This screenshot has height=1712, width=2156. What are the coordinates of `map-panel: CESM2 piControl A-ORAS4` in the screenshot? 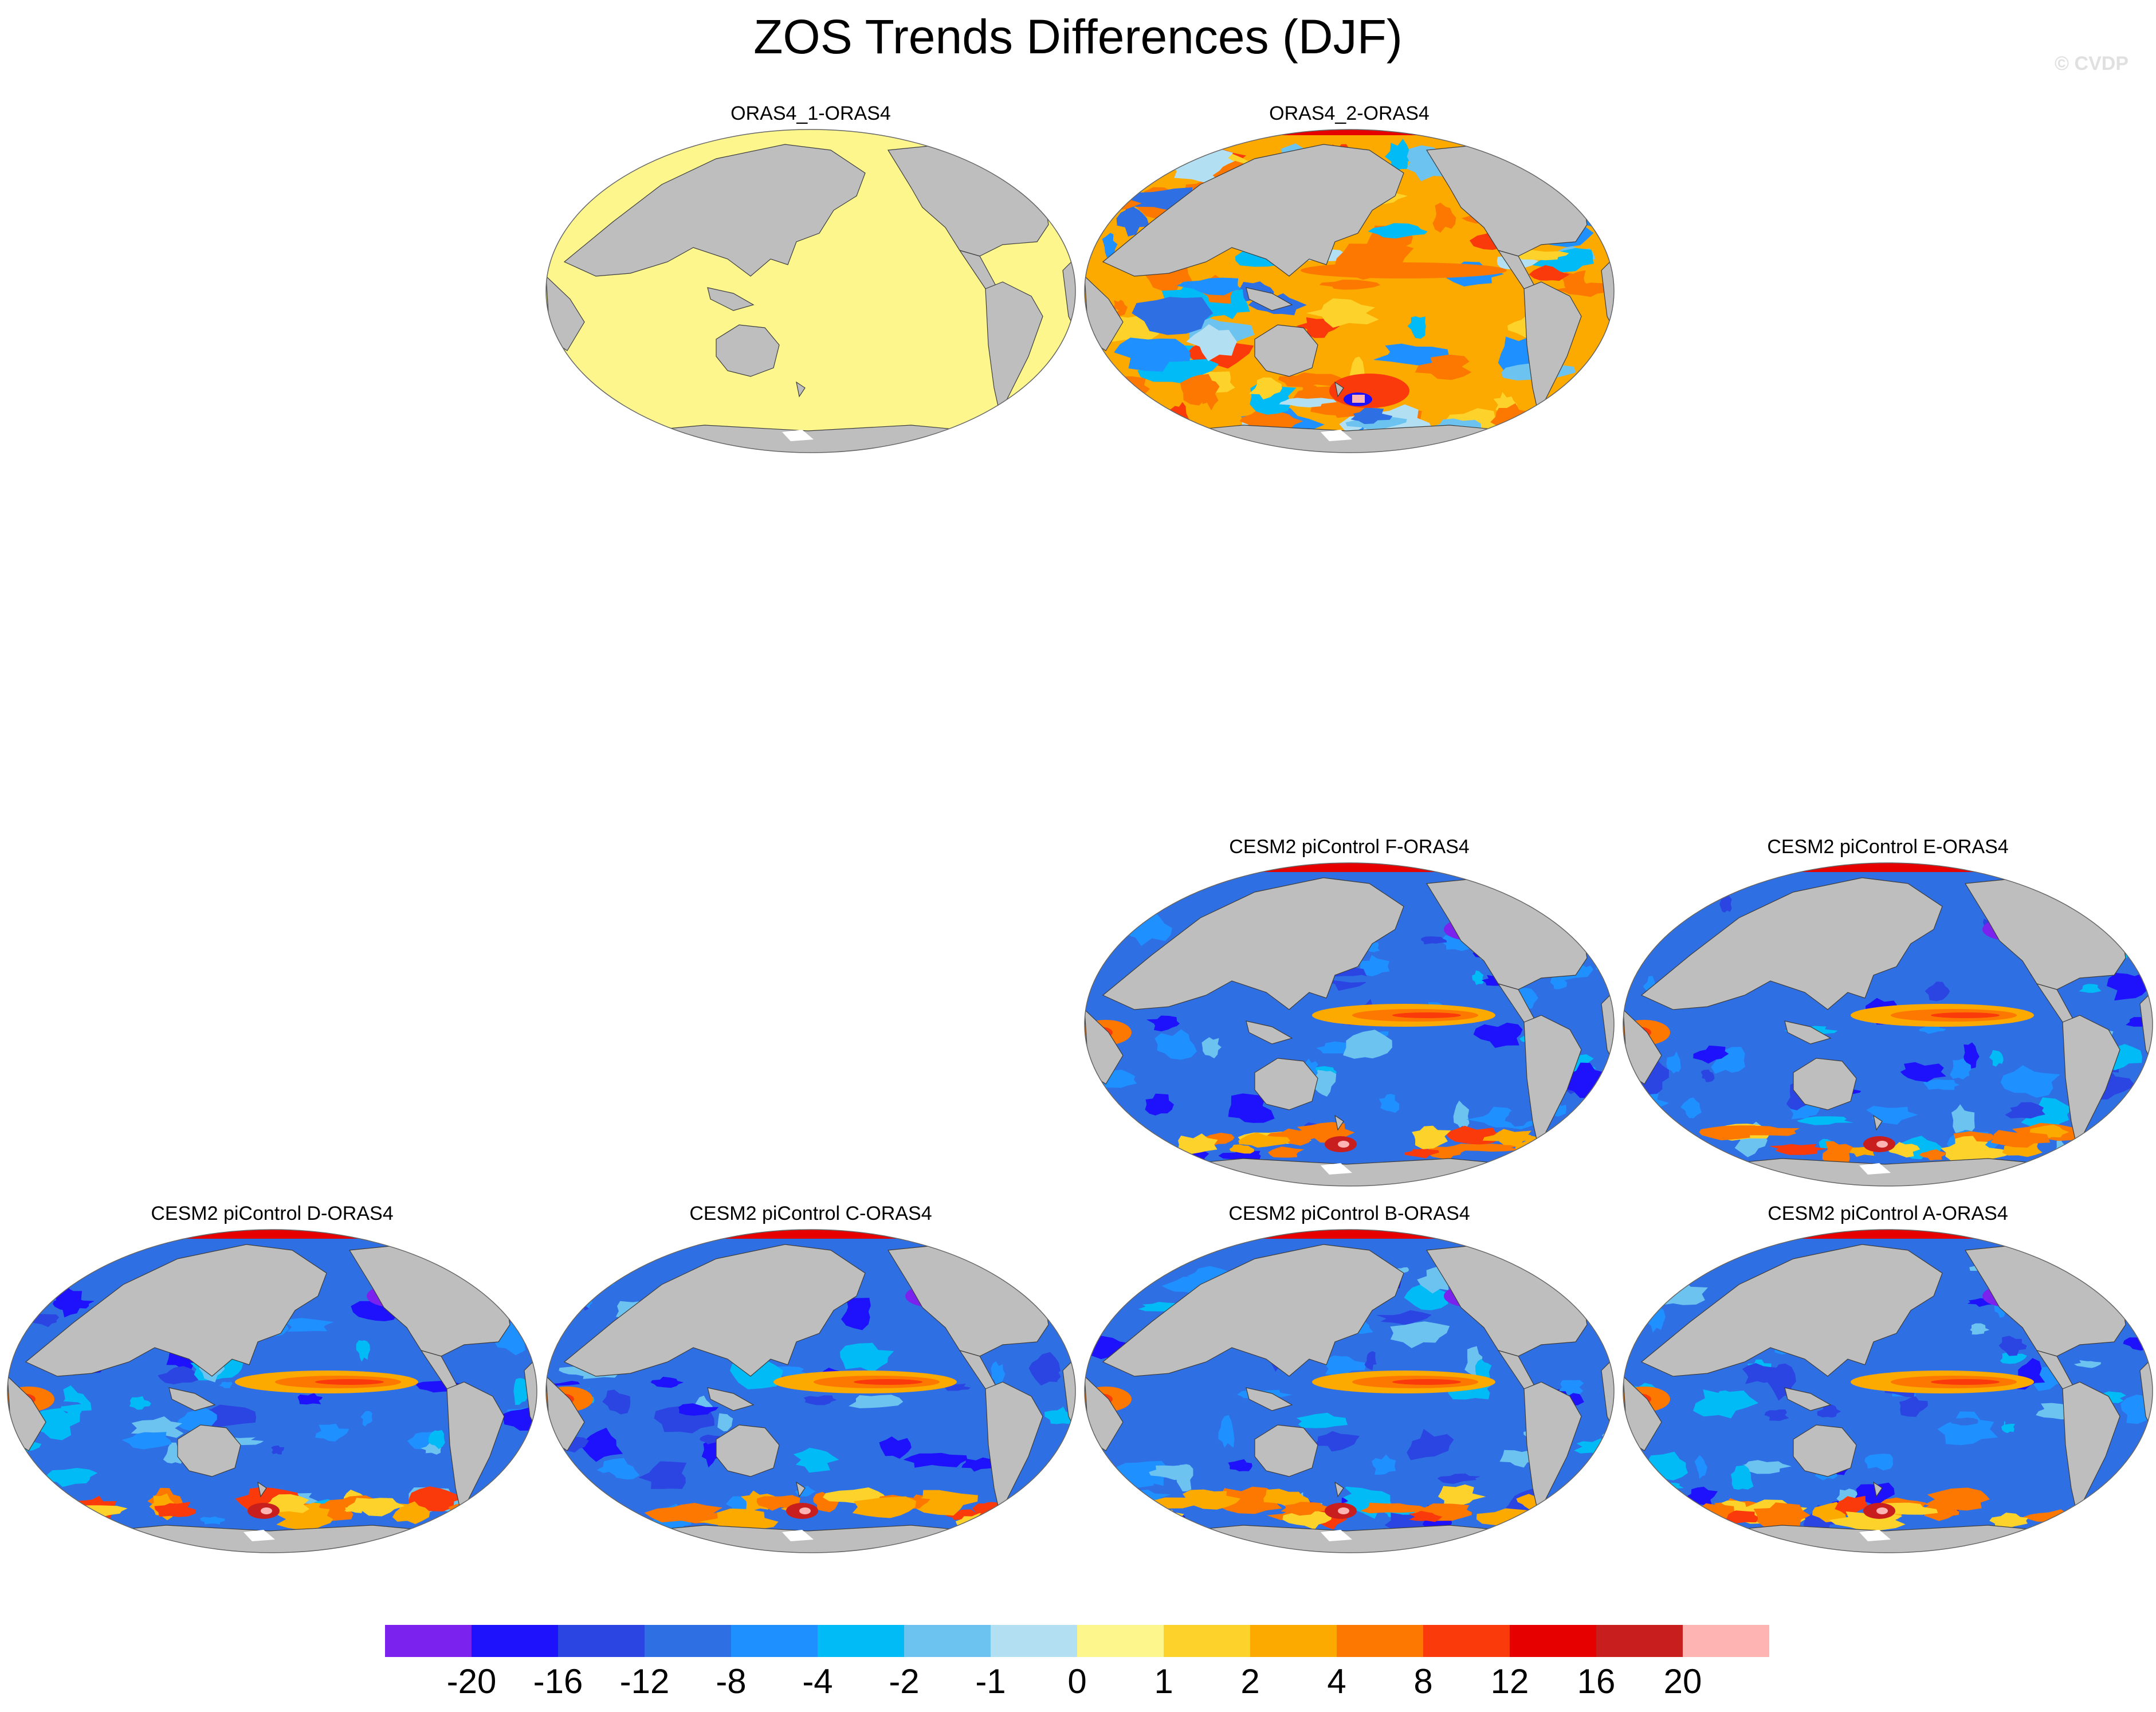 It's located at (1887, 1379).